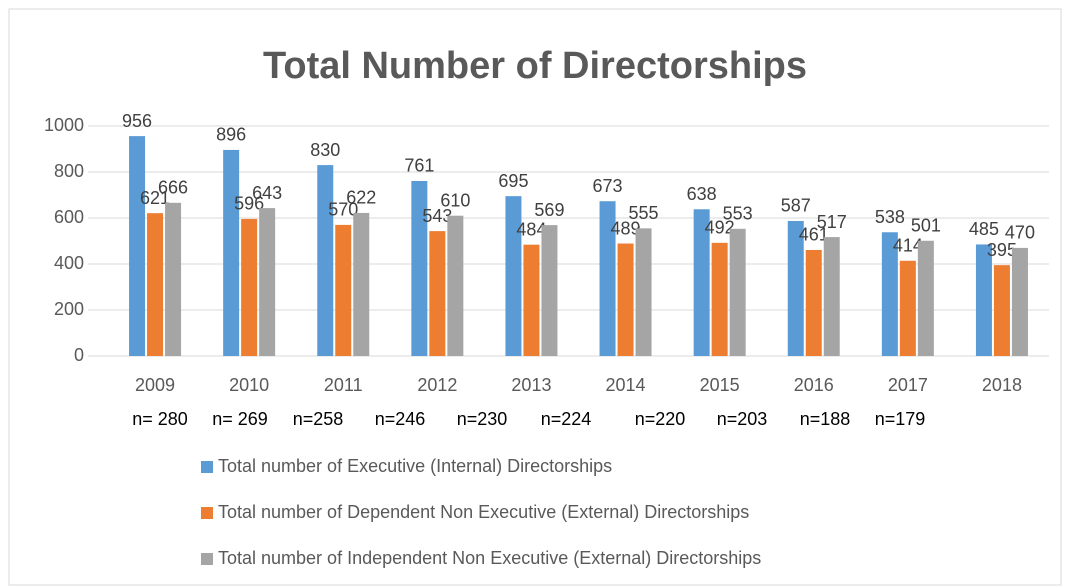  Describe the element at coordinates (720, 385) in the screenshot. I see `x-tick-label: 2015` at that location.